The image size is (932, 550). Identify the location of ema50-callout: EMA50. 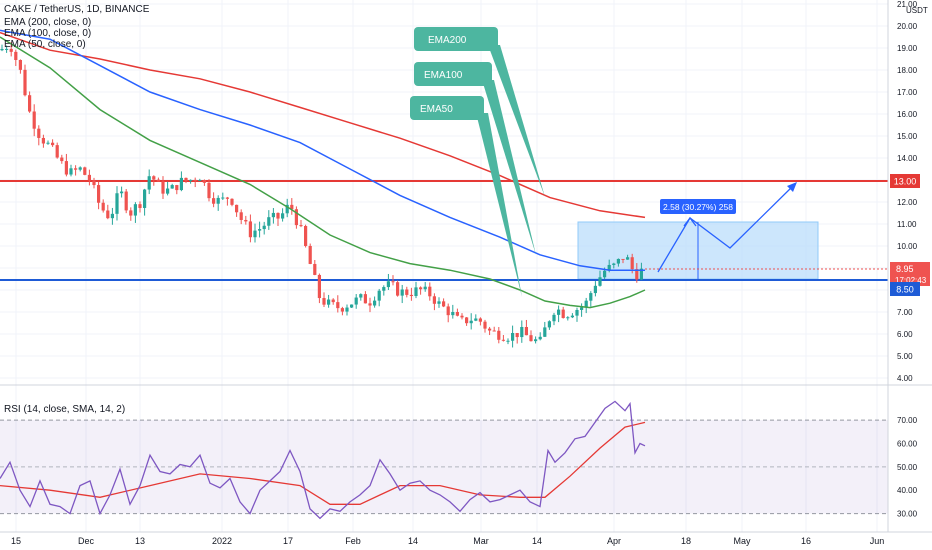
(447, 108).